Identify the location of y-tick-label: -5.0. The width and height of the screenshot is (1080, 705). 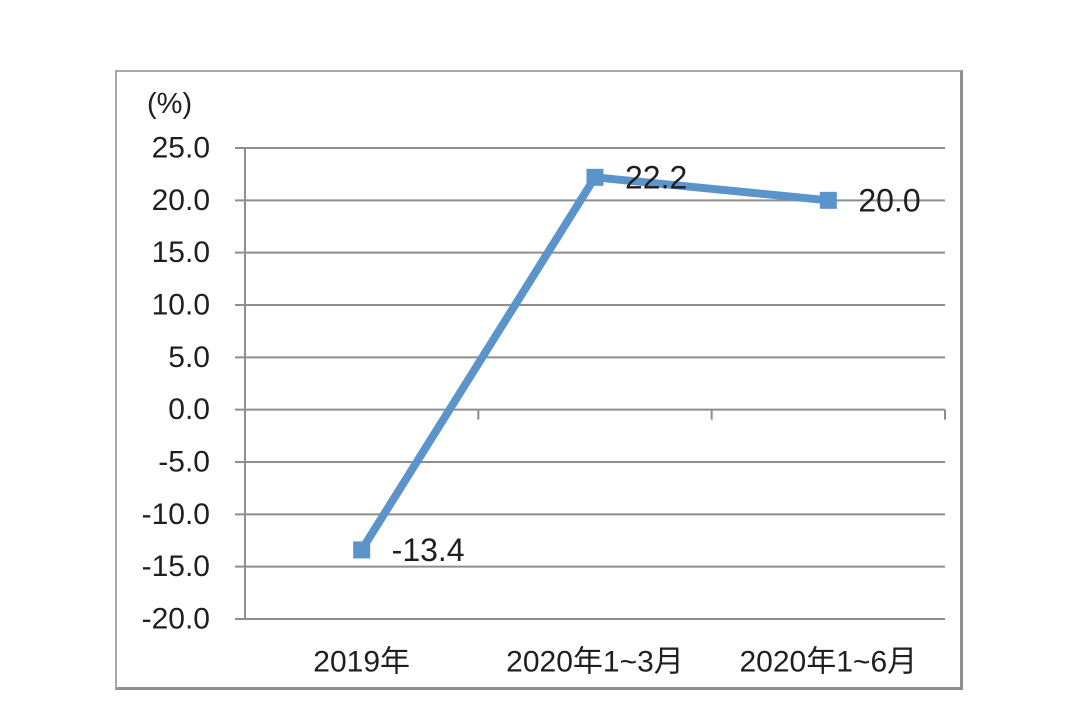
(184, 462).